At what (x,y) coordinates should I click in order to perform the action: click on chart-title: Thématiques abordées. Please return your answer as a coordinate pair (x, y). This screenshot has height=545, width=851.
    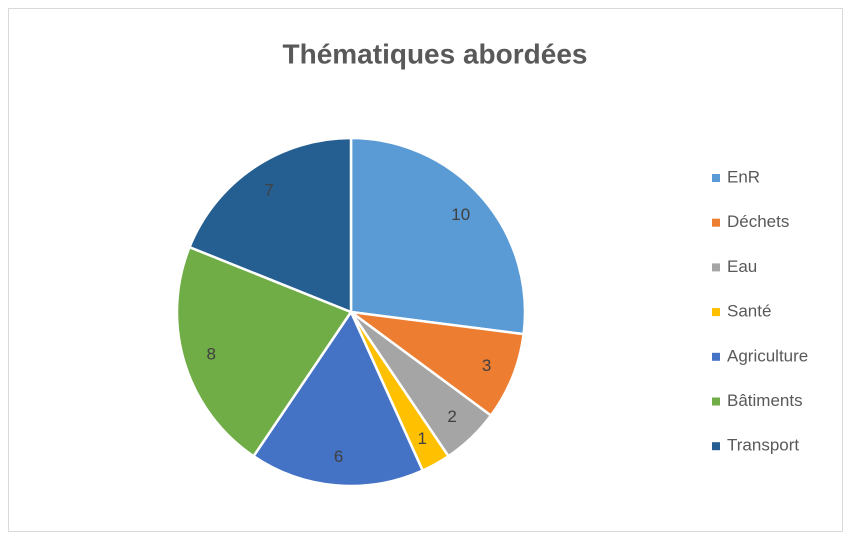
    Looking at the image, I should click on (435, 53).